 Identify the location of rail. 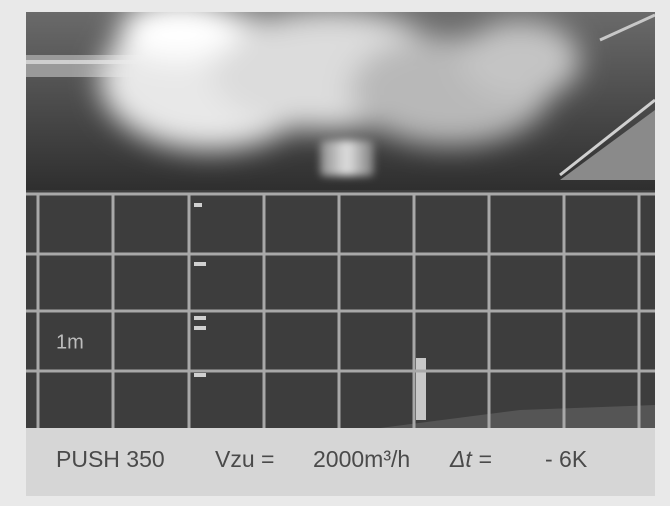
(607, 137).